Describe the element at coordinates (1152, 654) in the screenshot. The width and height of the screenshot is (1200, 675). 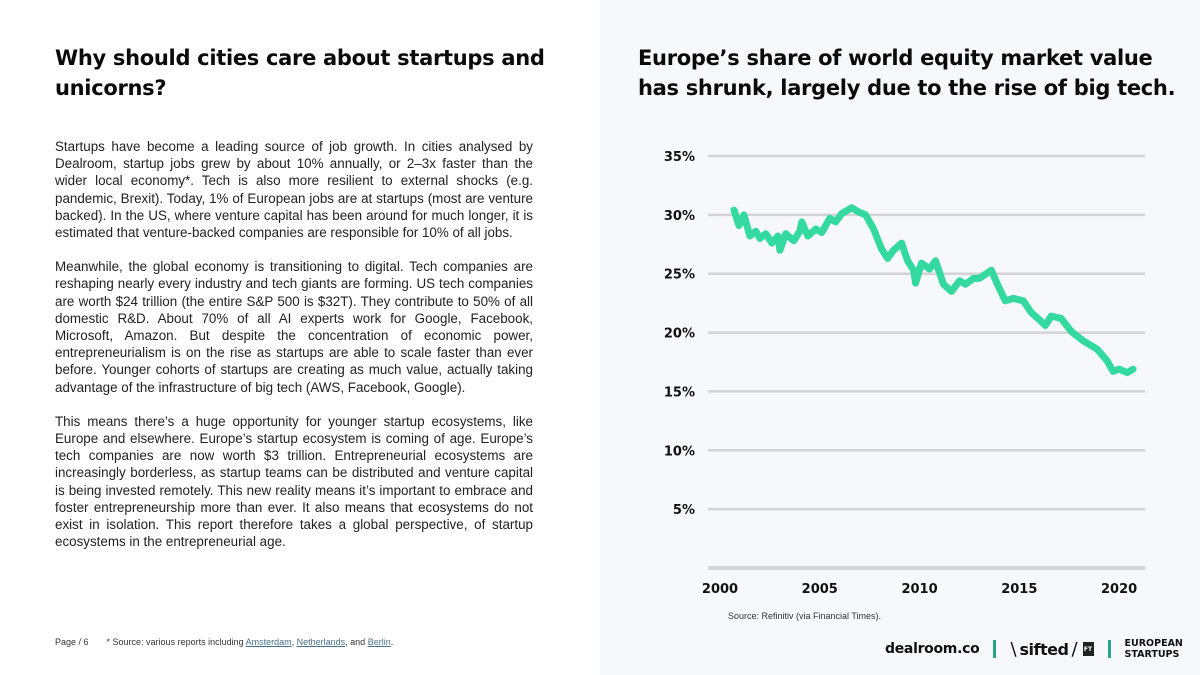
I see `european-startups-line2: STARTUPS` at that location.